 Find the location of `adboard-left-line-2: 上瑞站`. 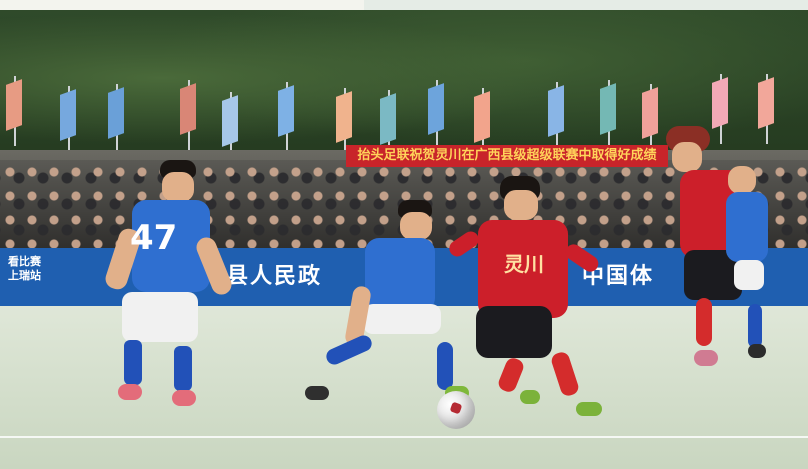

adboard-left-line-2: 上瑞站 is located at coordinates (24, 275).